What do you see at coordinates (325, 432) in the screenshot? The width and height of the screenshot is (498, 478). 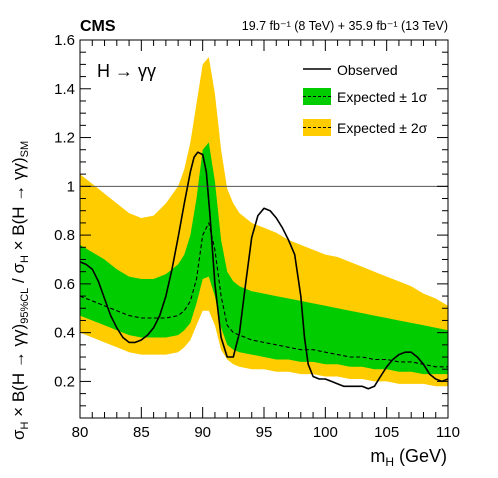 I see `x-tick-label: 100` at bounding box center [325, 432].